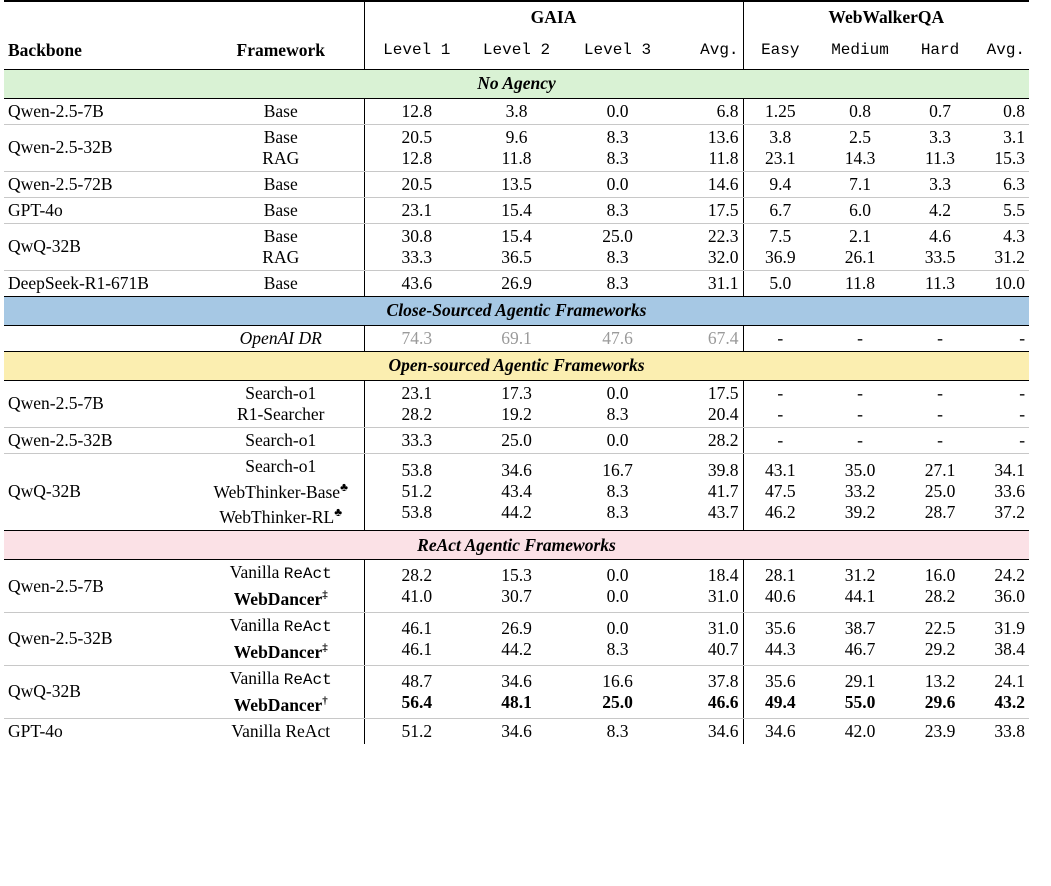 This screenshot has width=1051, height=886. I want to click on value-cell: 53.8 51.2 53.8, so click(416, 492).